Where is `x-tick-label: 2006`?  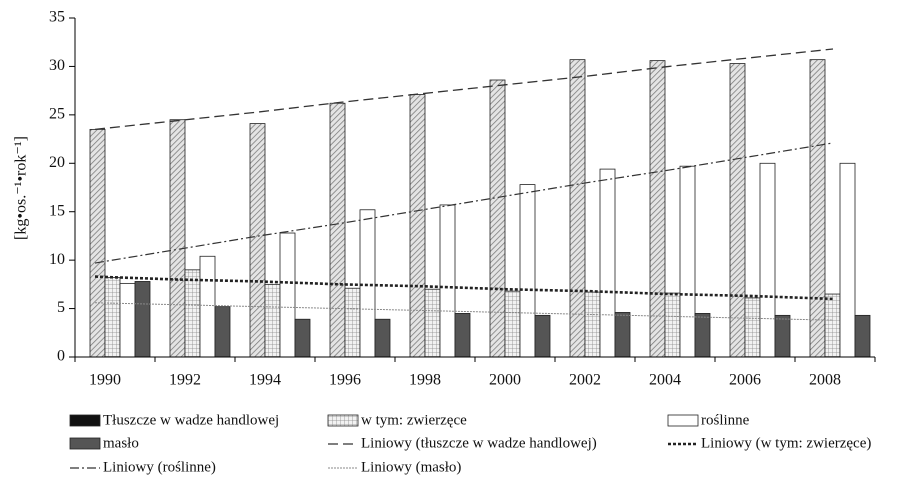
x-tick-label: 2006 is located at coordinates (745, 380).